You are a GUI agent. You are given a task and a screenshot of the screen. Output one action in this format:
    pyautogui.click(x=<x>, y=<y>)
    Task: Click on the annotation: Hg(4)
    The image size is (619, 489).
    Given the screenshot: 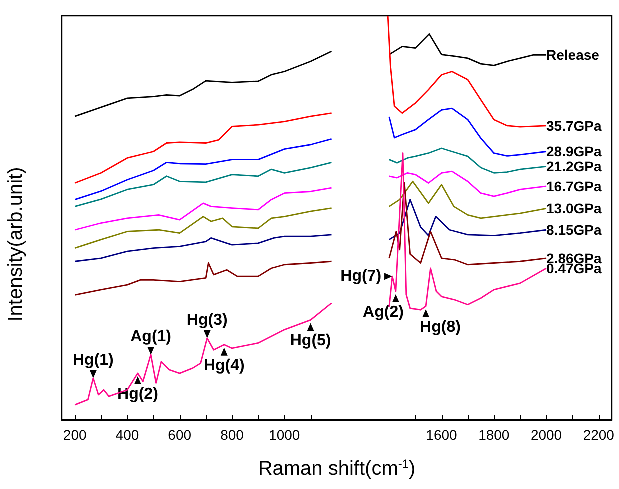 What is the action you would take?
    pyautogui.click(x=224, y=365)
    